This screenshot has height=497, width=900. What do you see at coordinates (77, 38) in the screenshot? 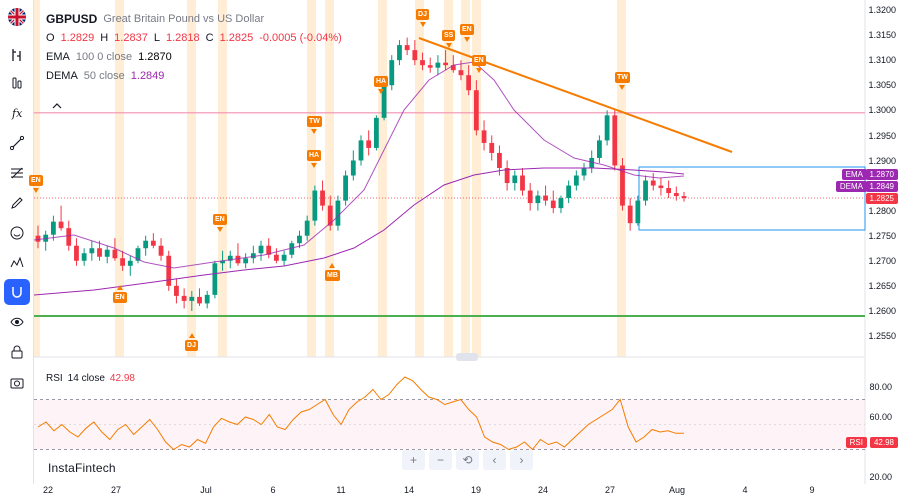
I see `open-value: 1.2829` at bounding box center [77, 38].